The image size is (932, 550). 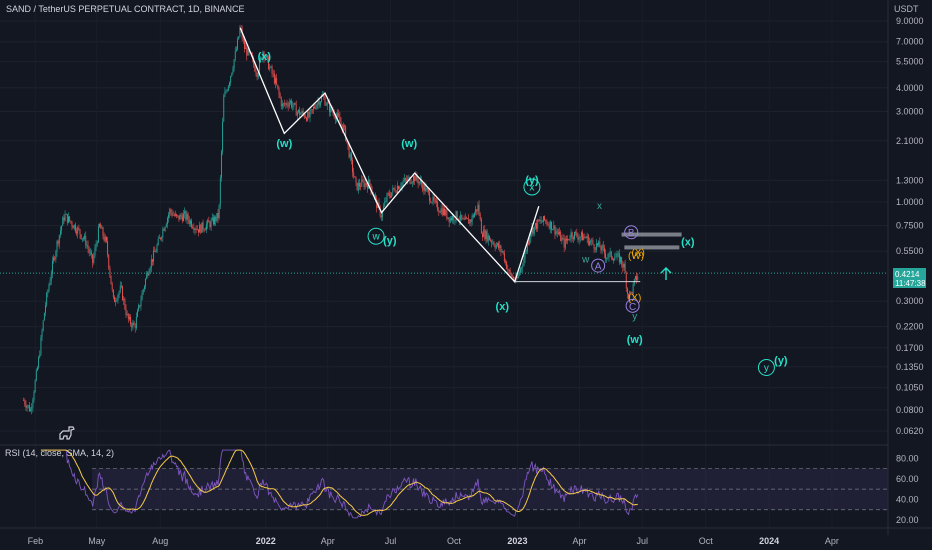 What do you see at coordinates (59, 453) in the screenshot?
I see `rsi-label: RSI (14, close, SMA, 14, 2)` at bounding box center [59, 453].